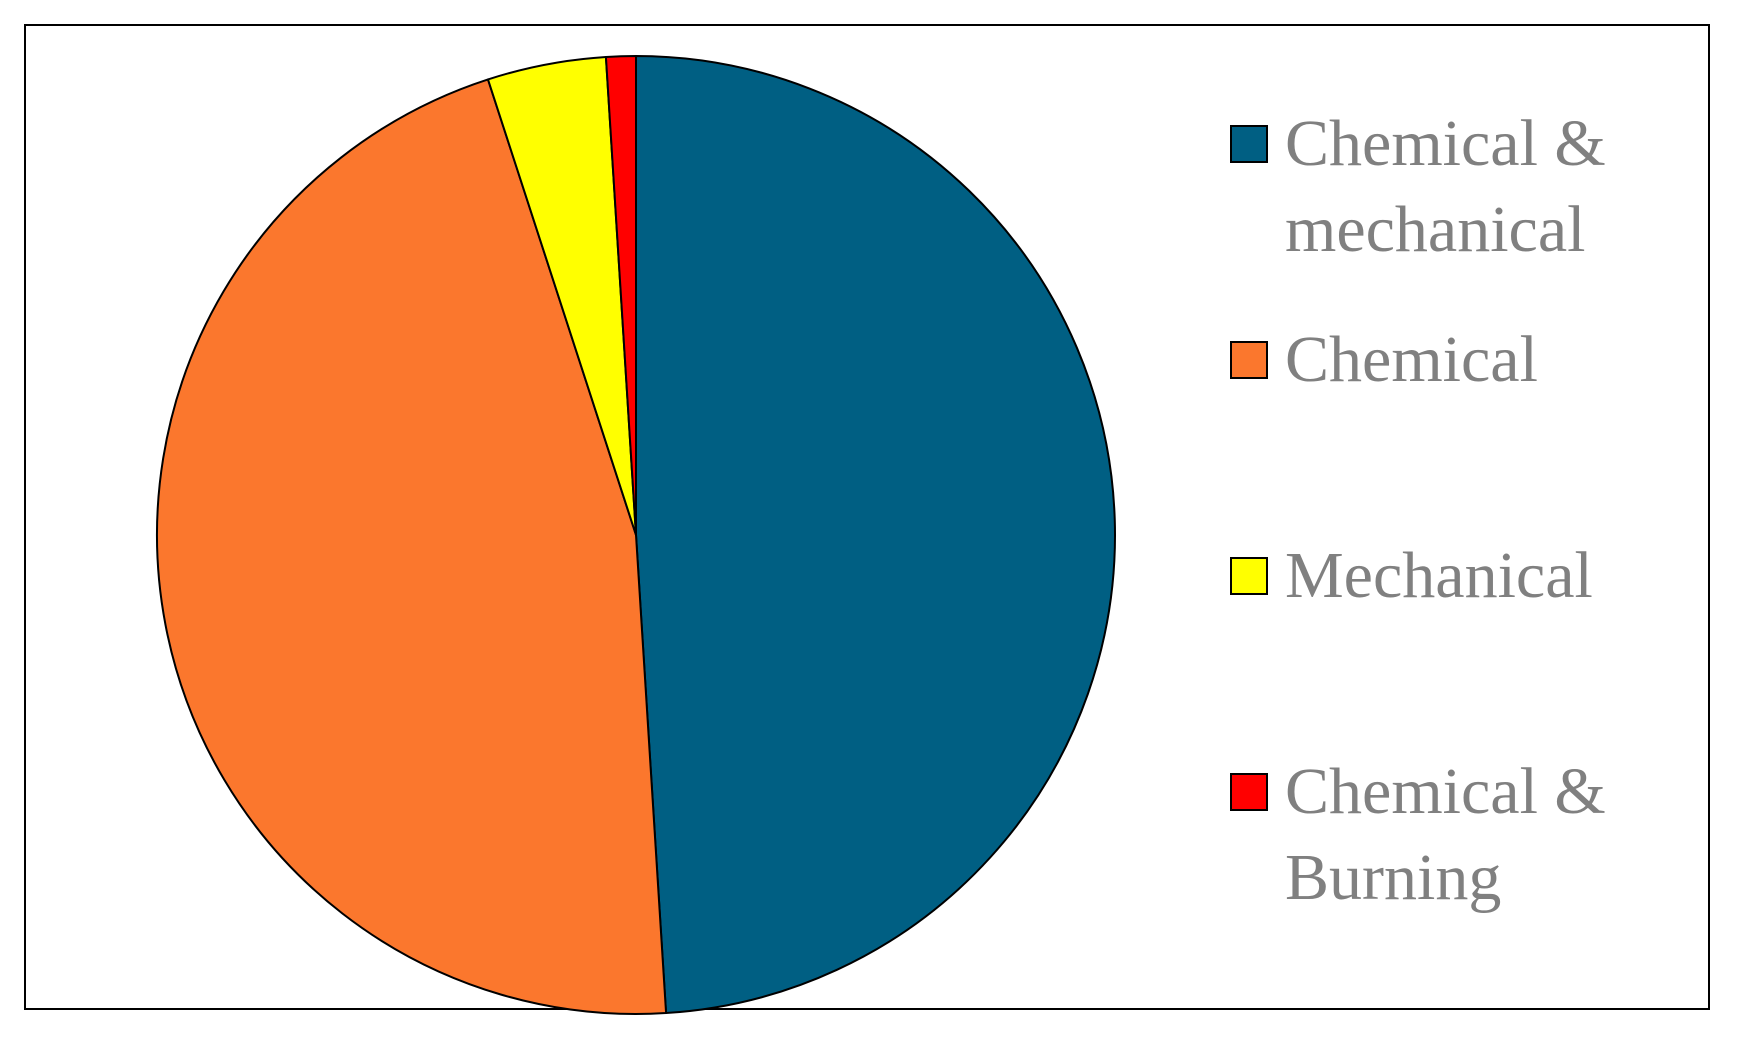  What do you see at coordinates (1445, 834) in the screenshot?
I see `legend-label: Chemical & Burning` at bounding box center [1445, 834].